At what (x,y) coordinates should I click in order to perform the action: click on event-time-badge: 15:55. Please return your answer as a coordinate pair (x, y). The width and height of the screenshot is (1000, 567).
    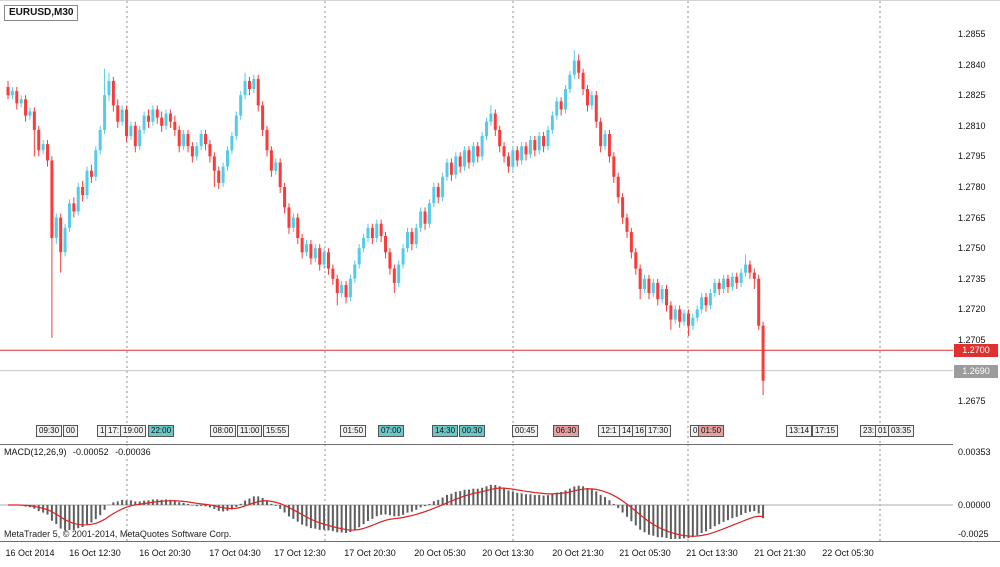
    Looking at the image, I should click on (276, 431).